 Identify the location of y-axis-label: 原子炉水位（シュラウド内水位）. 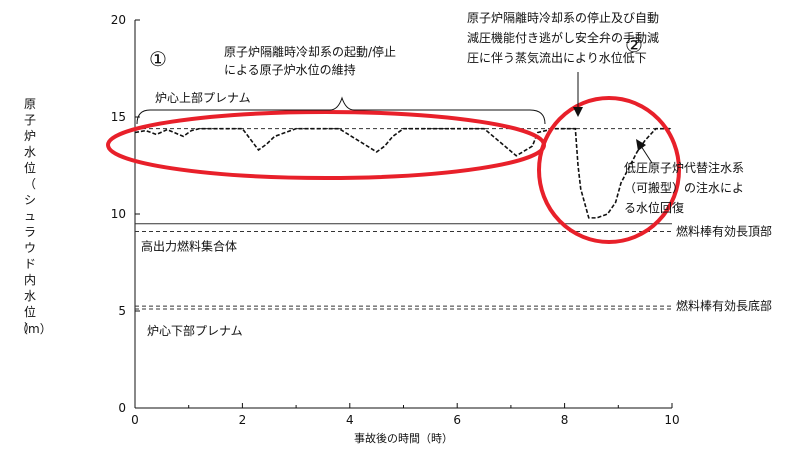
(30, 216).